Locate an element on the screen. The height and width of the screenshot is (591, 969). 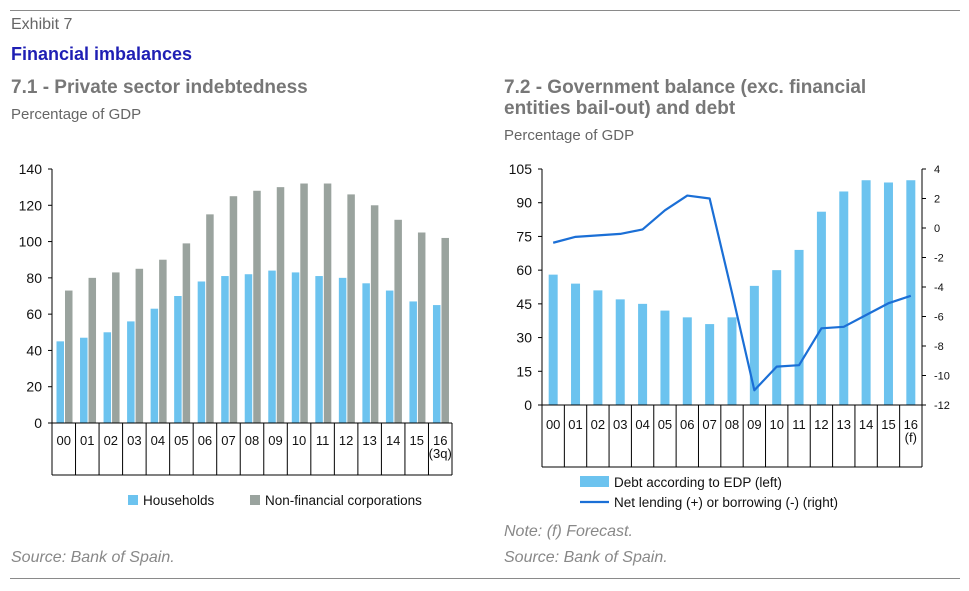
right-y-tick-label: -6 is located at coordinates (939, 318).